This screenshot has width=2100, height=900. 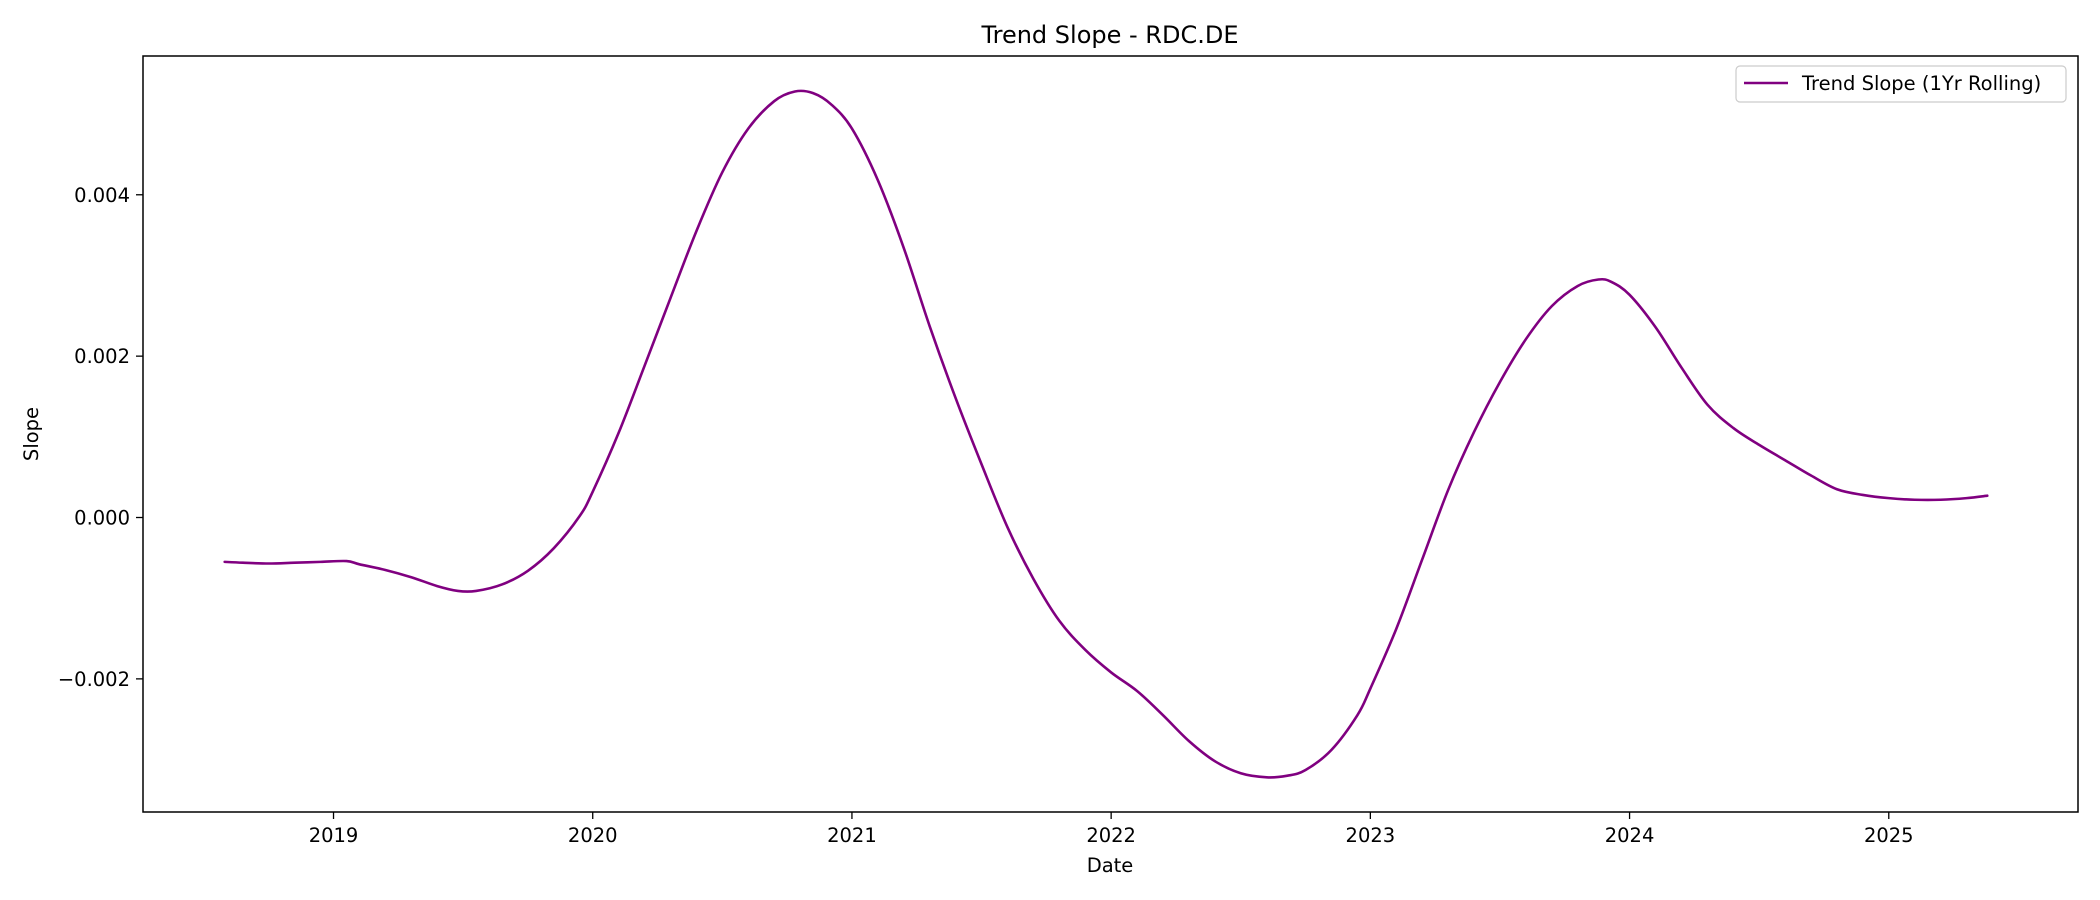 I want to click on y-tick-label: 0.004, so click(x=102, y=195).